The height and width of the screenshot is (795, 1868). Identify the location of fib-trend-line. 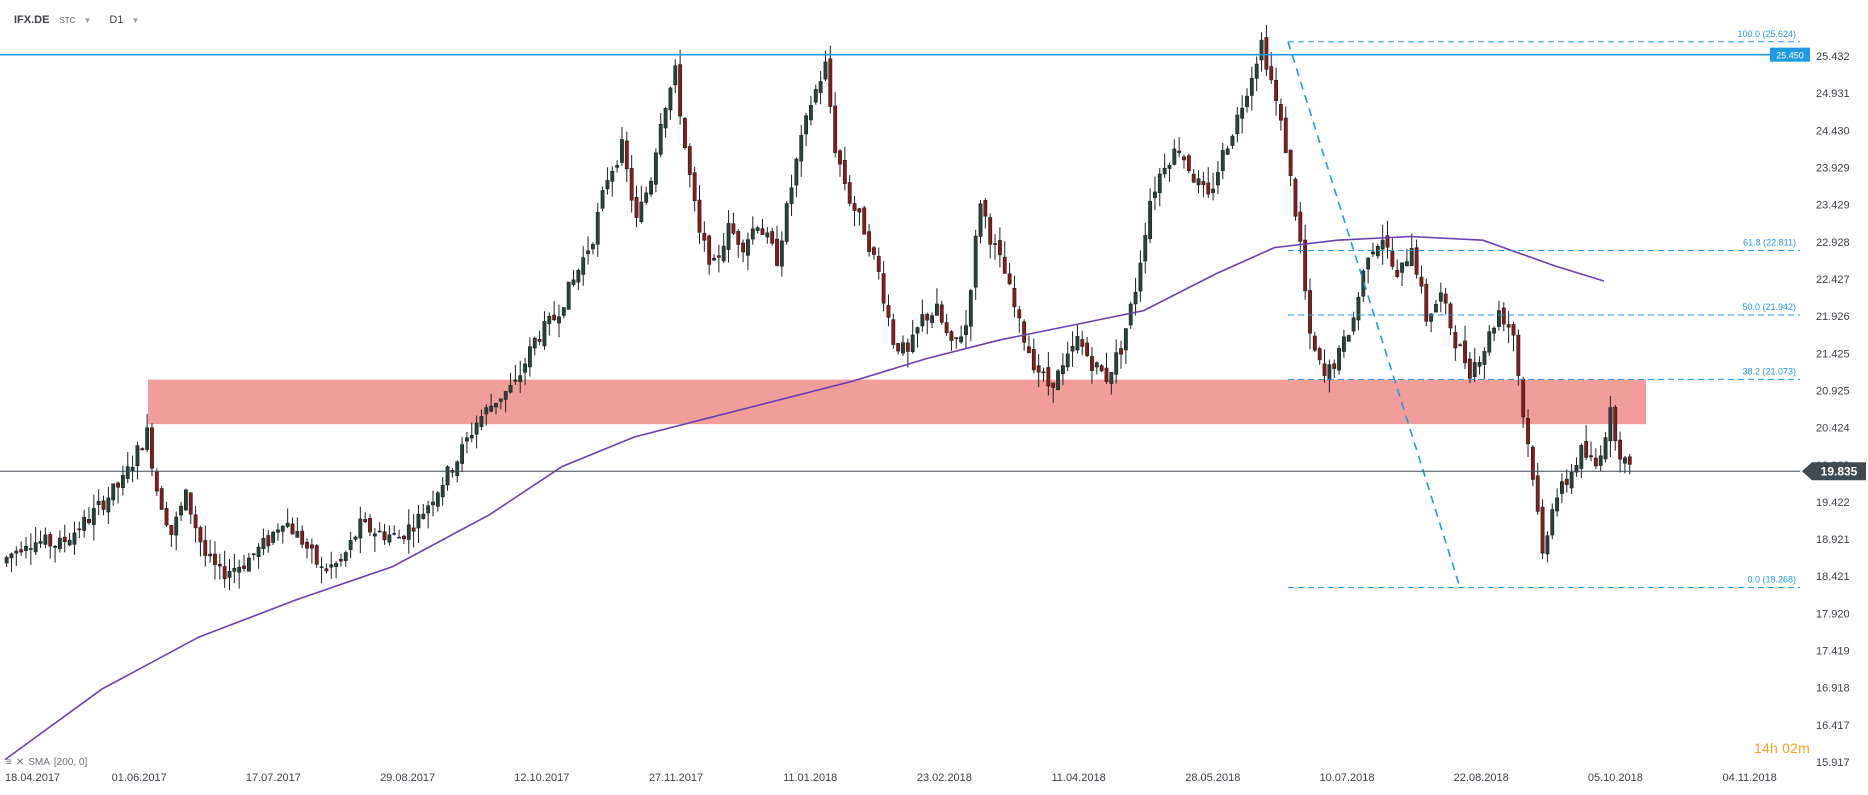
(1374, 314).